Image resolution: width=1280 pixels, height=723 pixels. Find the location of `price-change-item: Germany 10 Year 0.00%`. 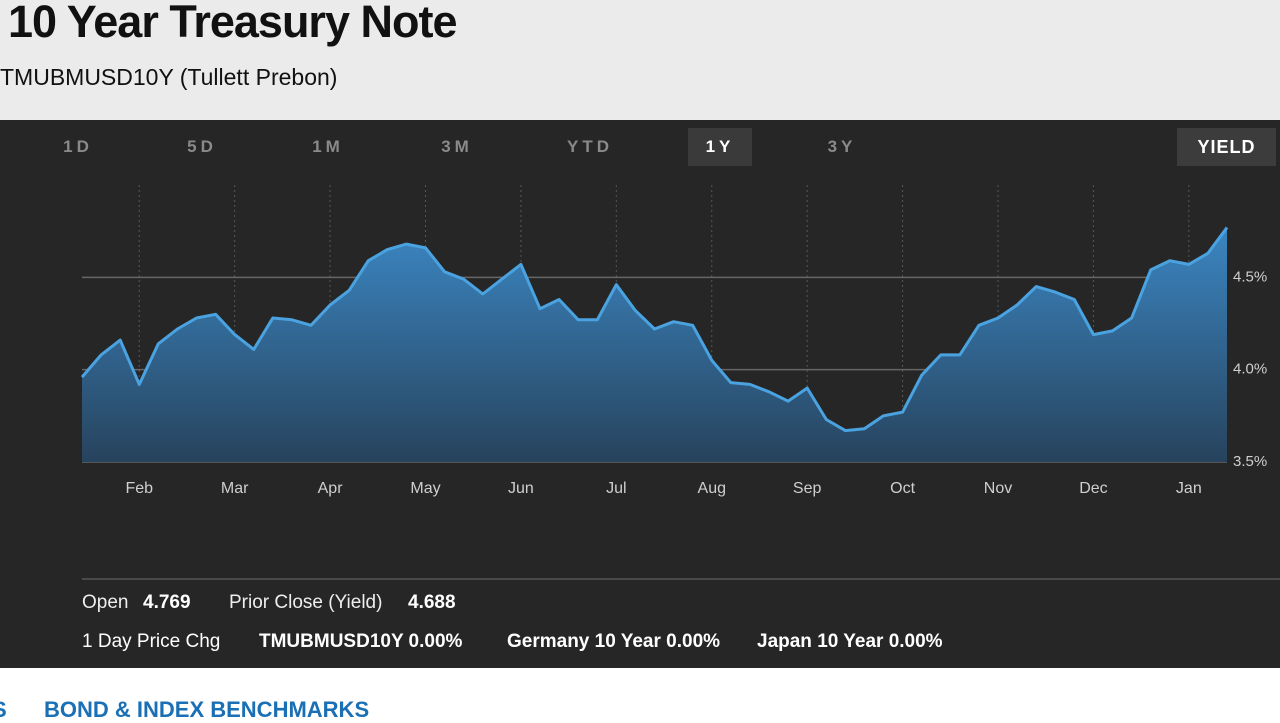

price-change-item: Germany 10 Year 0.00% is located at coordinates (614, 641).